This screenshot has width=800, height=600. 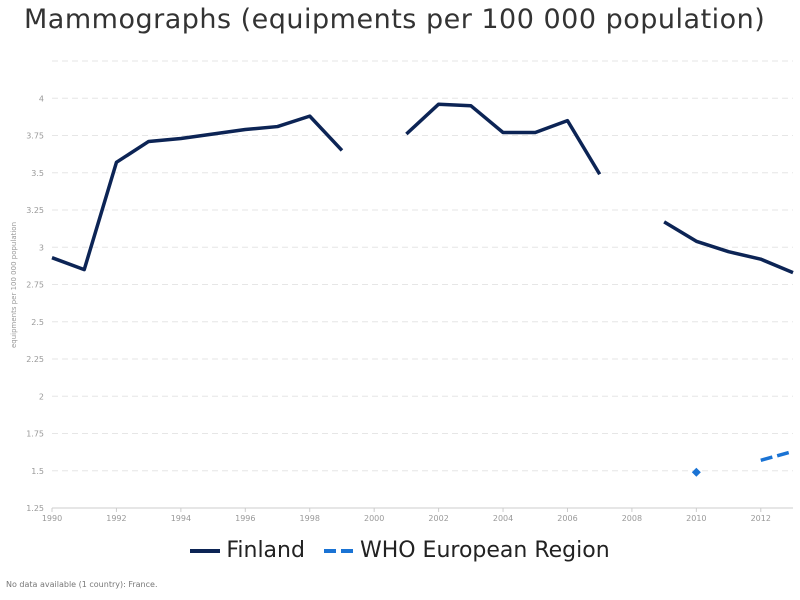 What do you see at coordinates (503, 518) in the screenshot?
I see `x-tick-label: 2004` at bounding box center [503, 518].